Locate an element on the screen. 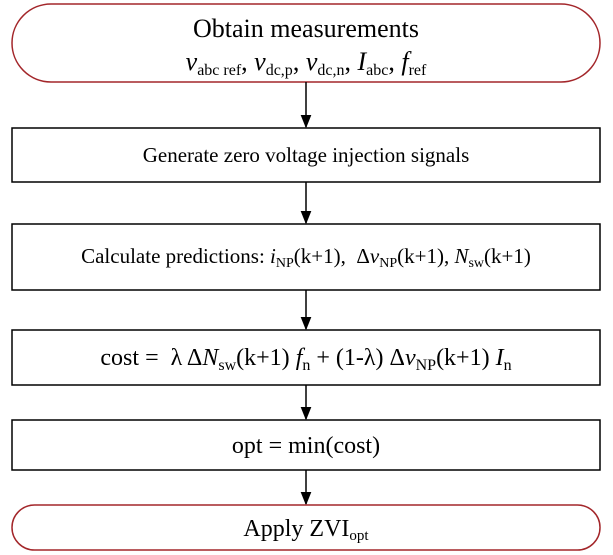 The image size is (613, 555). seg: i is located at coordinates (273, 256).